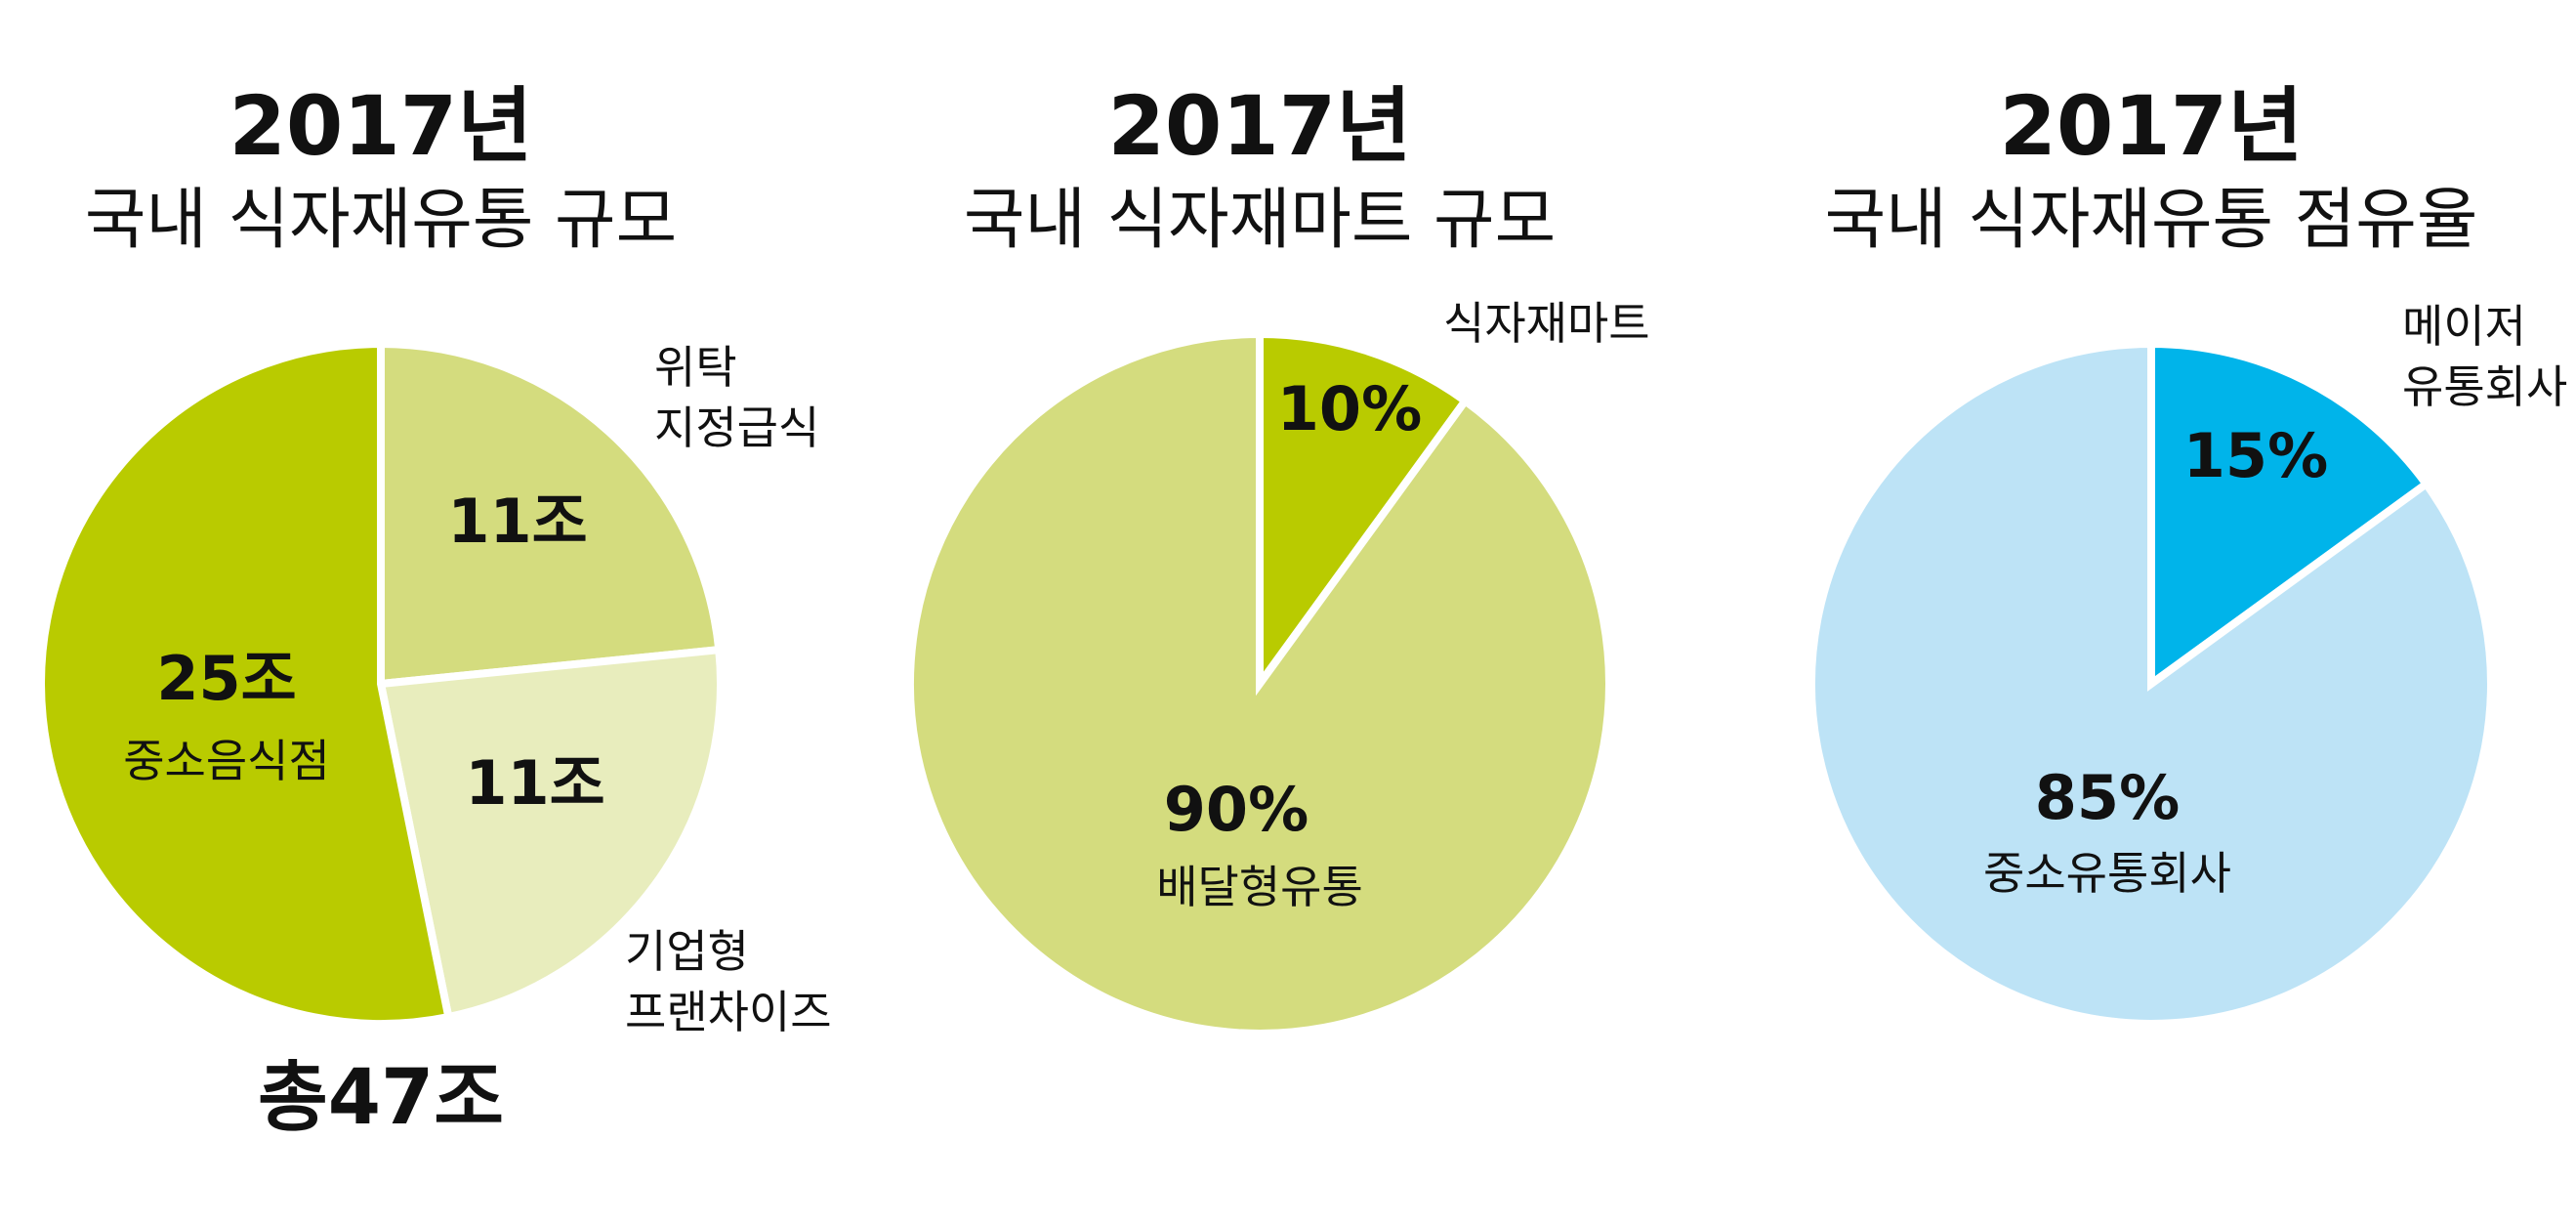  I want to click on chart-1-slice-name-3: 중소음식점, so click(227, 761).